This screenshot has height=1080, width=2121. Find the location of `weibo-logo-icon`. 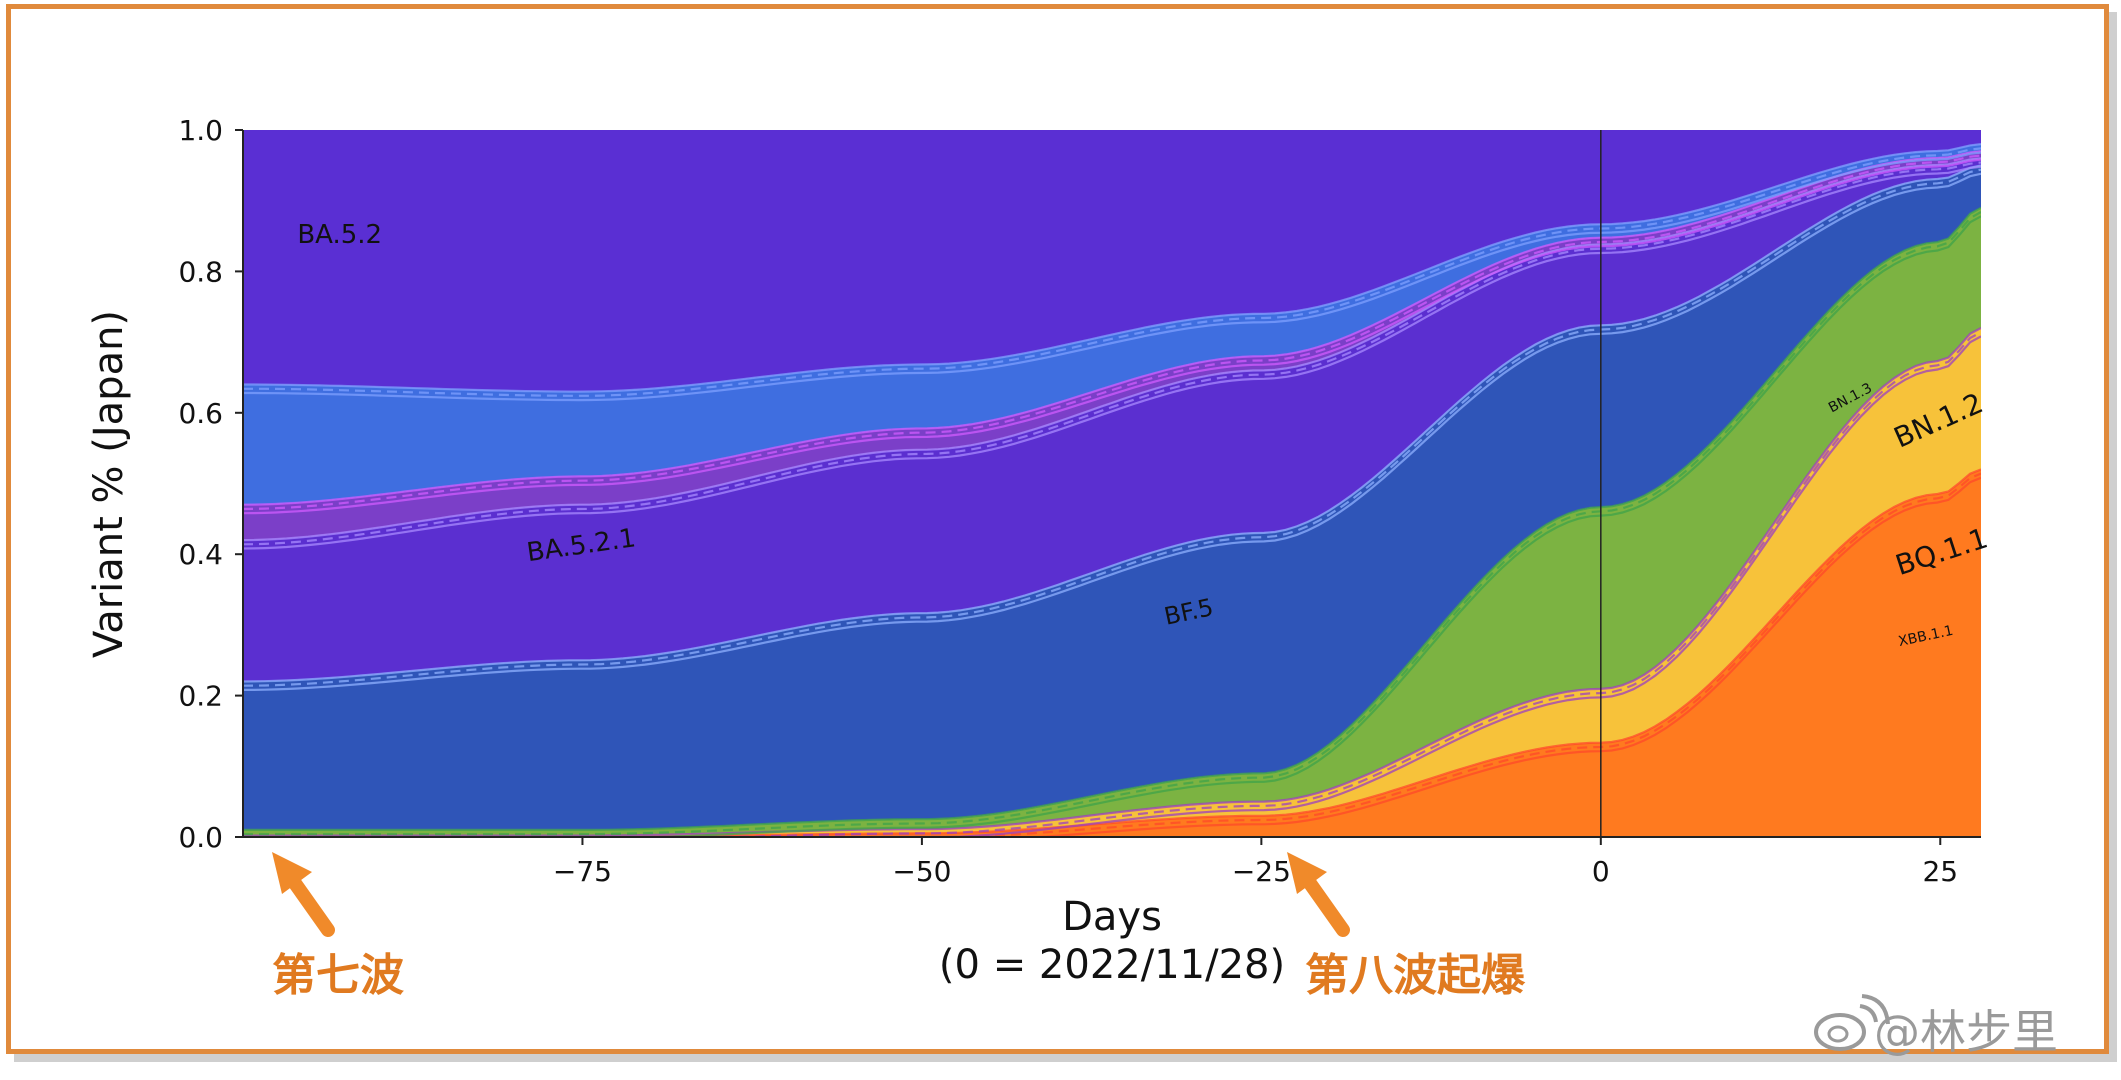

weibo-logo-icon is located at coordinates (1852, 1022).